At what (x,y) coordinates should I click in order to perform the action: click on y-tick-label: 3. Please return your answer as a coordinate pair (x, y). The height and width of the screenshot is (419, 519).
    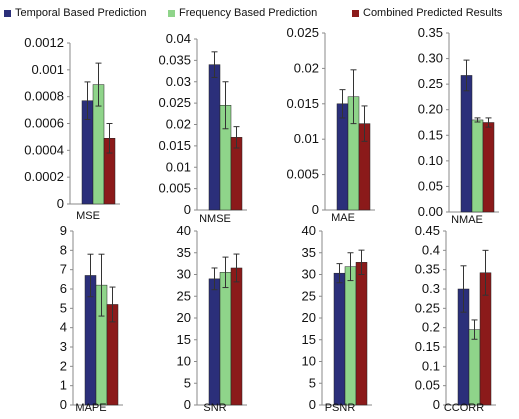
    Looking at the image, I should click on (63, 346).